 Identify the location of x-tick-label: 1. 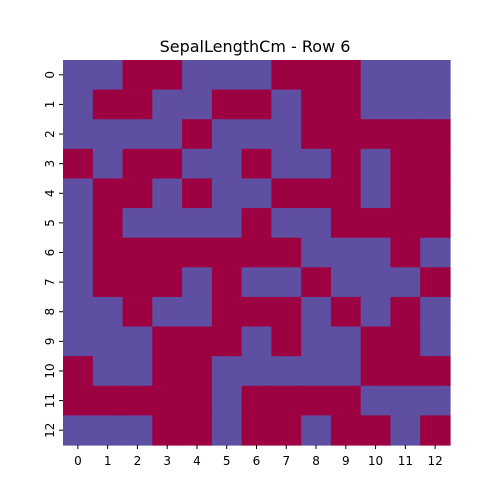
(108, 461).